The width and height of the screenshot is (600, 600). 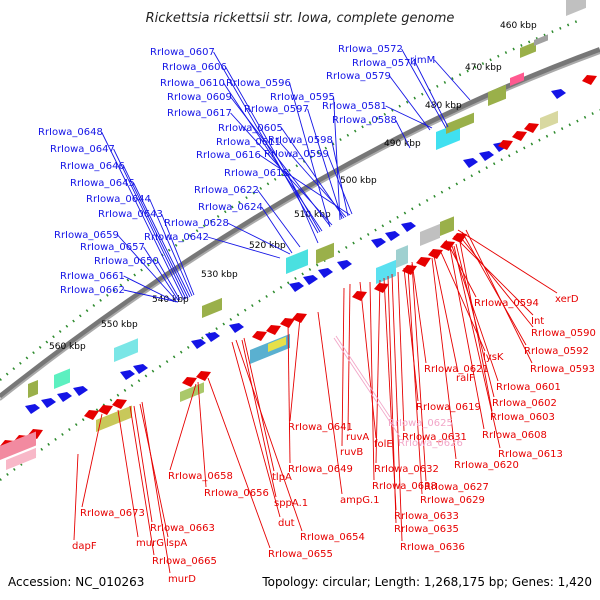 I want to click on reverse-gene-label: RrIowa_0621, so click(x=456, y=369).